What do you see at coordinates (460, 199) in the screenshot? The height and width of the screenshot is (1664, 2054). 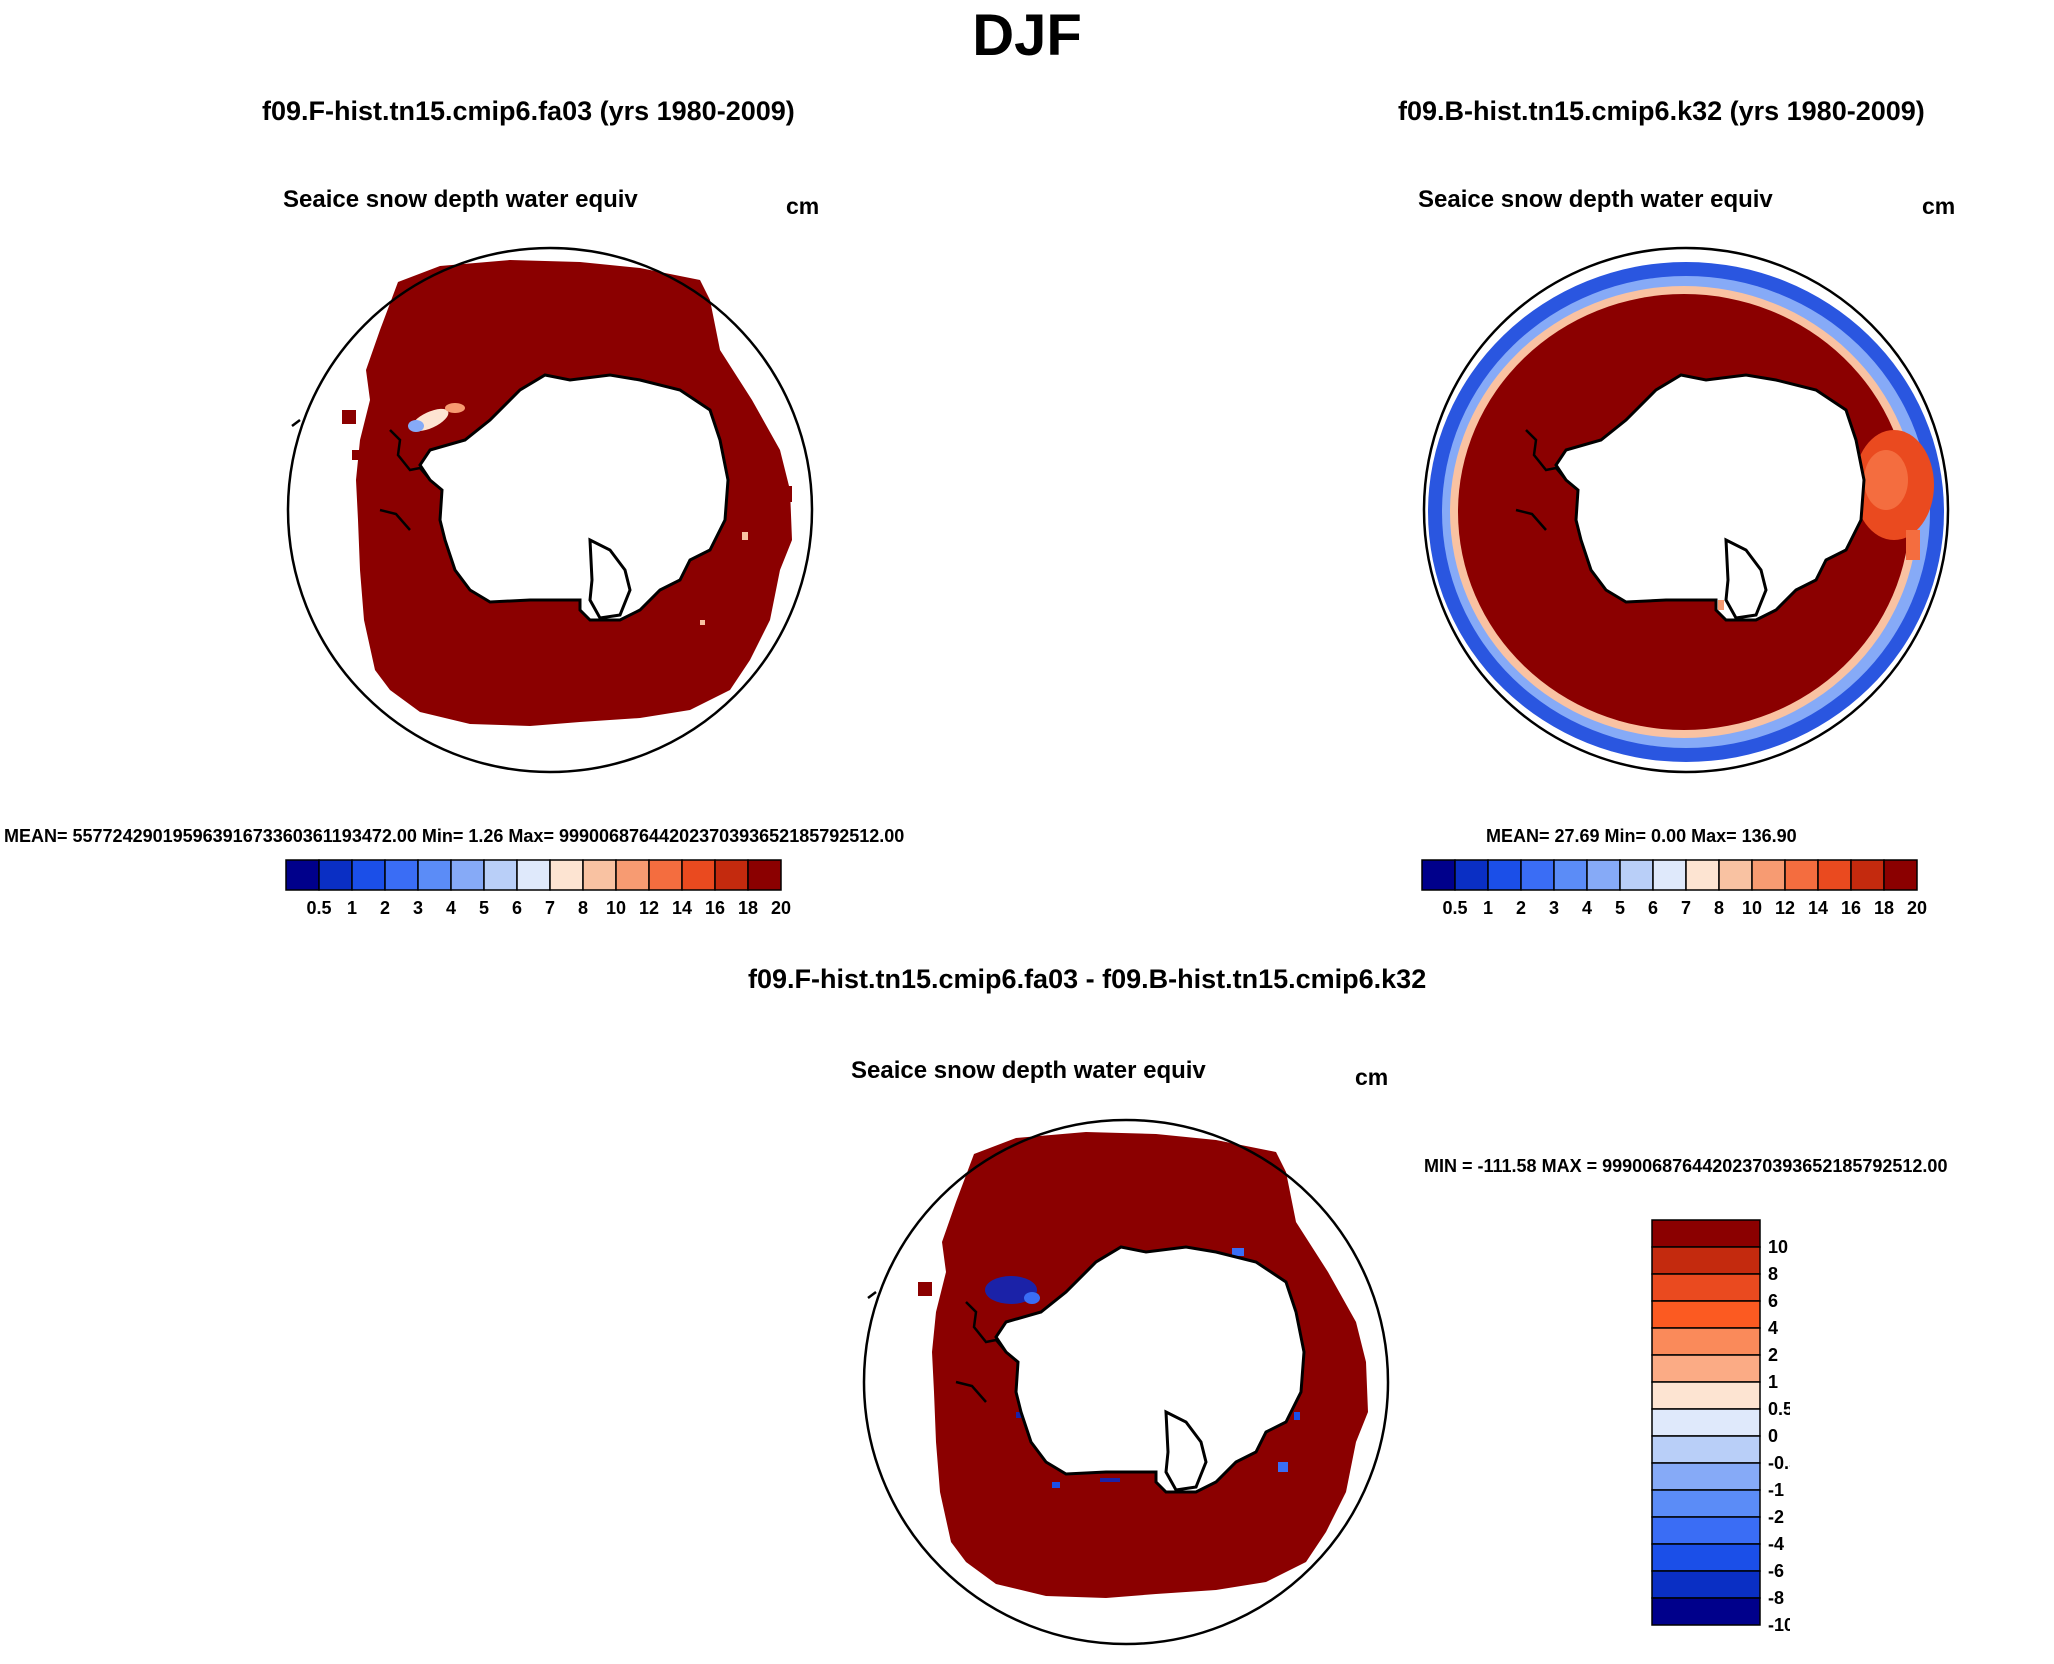 I see `panel1-variable-title: Seaice snow depth water equiv` at bounding box center [460, 199].